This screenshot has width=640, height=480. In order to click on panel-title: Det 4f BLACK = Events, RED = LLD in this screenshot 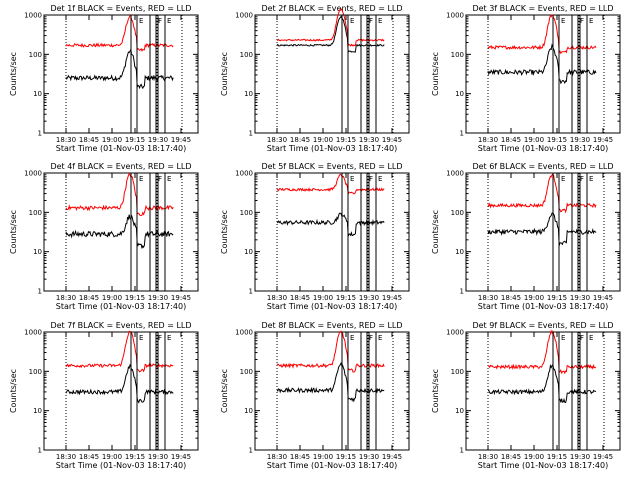, I will do `click(120, 166)`.